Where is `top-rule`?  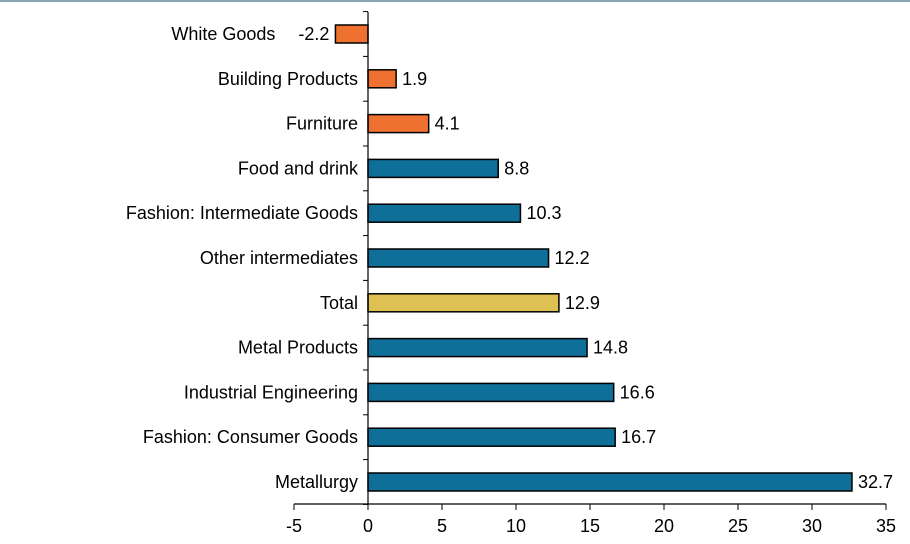 top-rule is located at coordinates (455, 1).